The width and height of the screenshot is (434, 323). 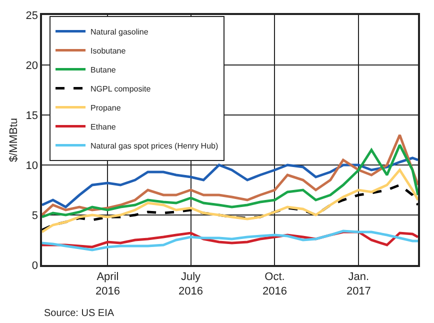 What do you see at coordinates (32, 116) in the screenshot?
I see `y-tick-label: 15` at bounding box center [32, 116].